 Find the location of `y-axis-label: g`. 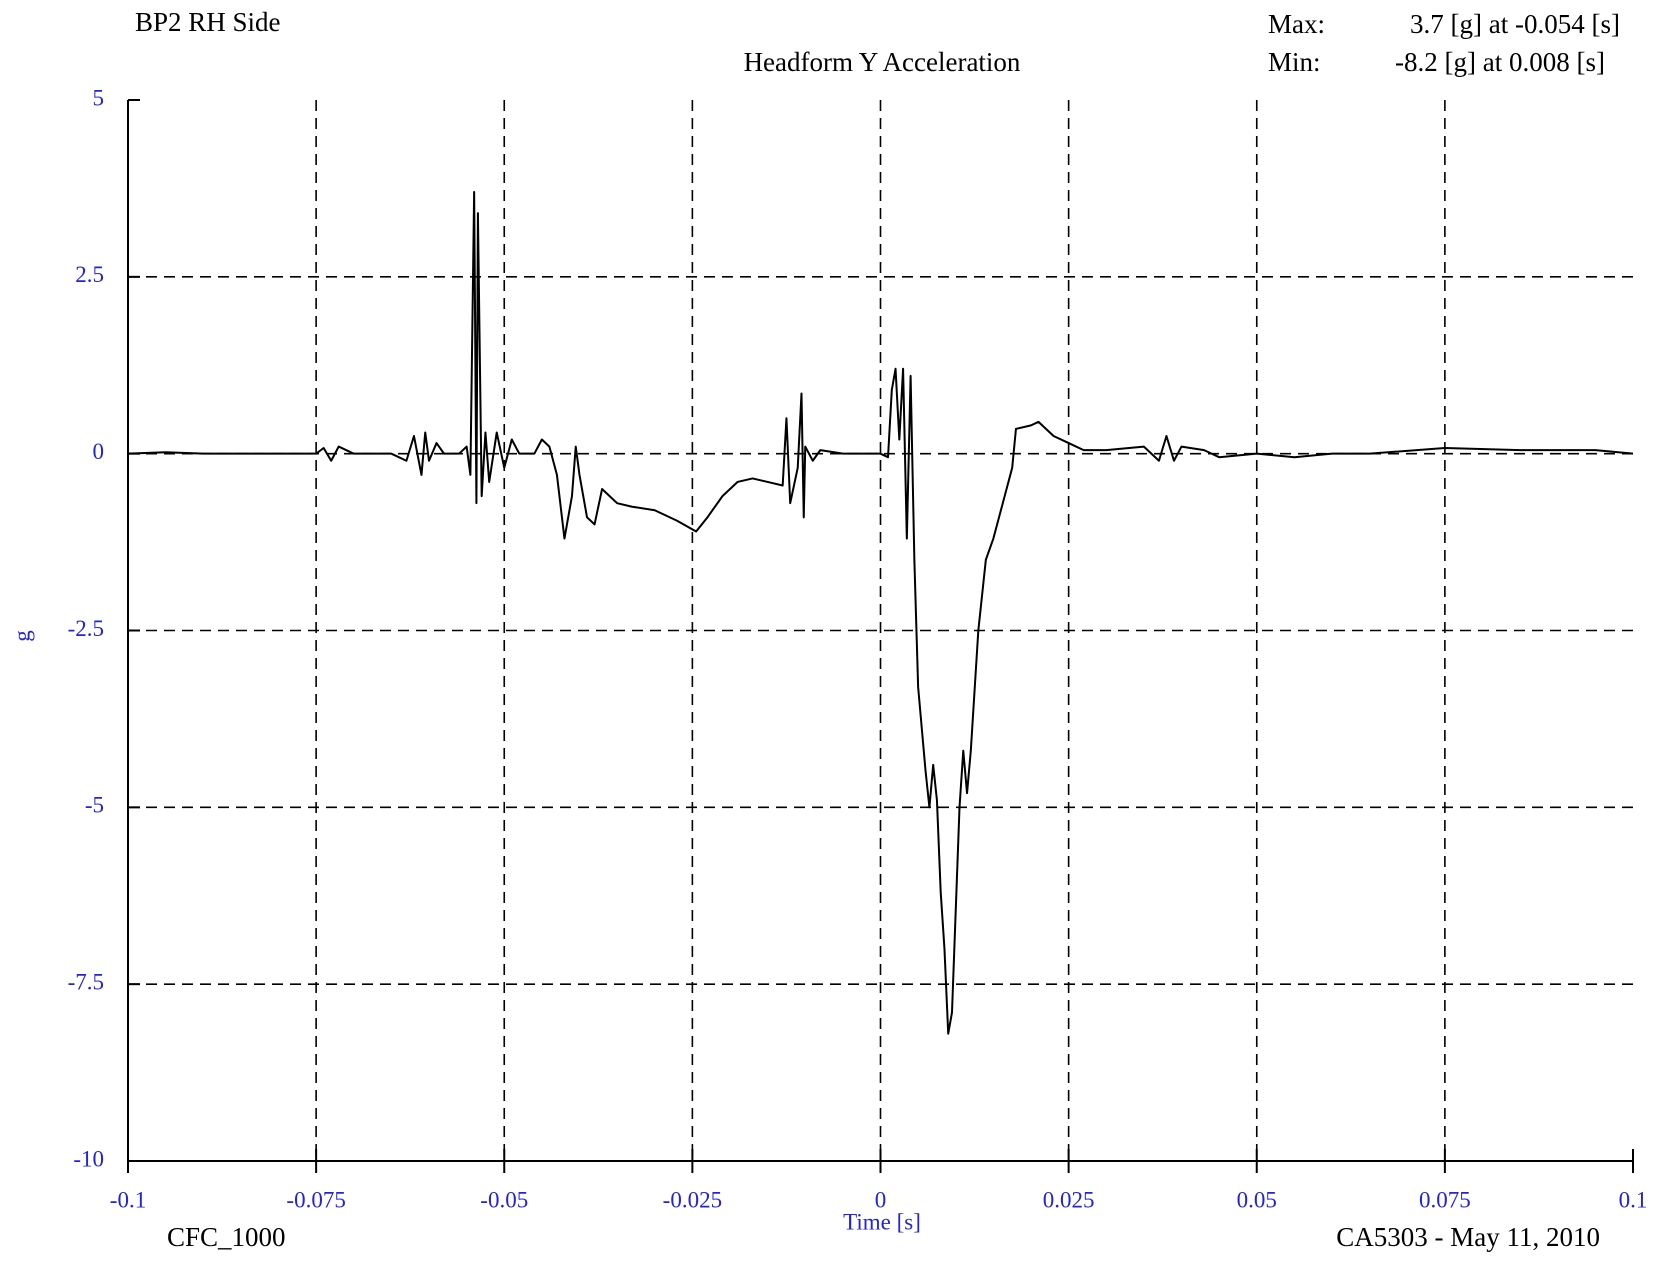

y-axis-label: g is located at coordinates (21, 636).